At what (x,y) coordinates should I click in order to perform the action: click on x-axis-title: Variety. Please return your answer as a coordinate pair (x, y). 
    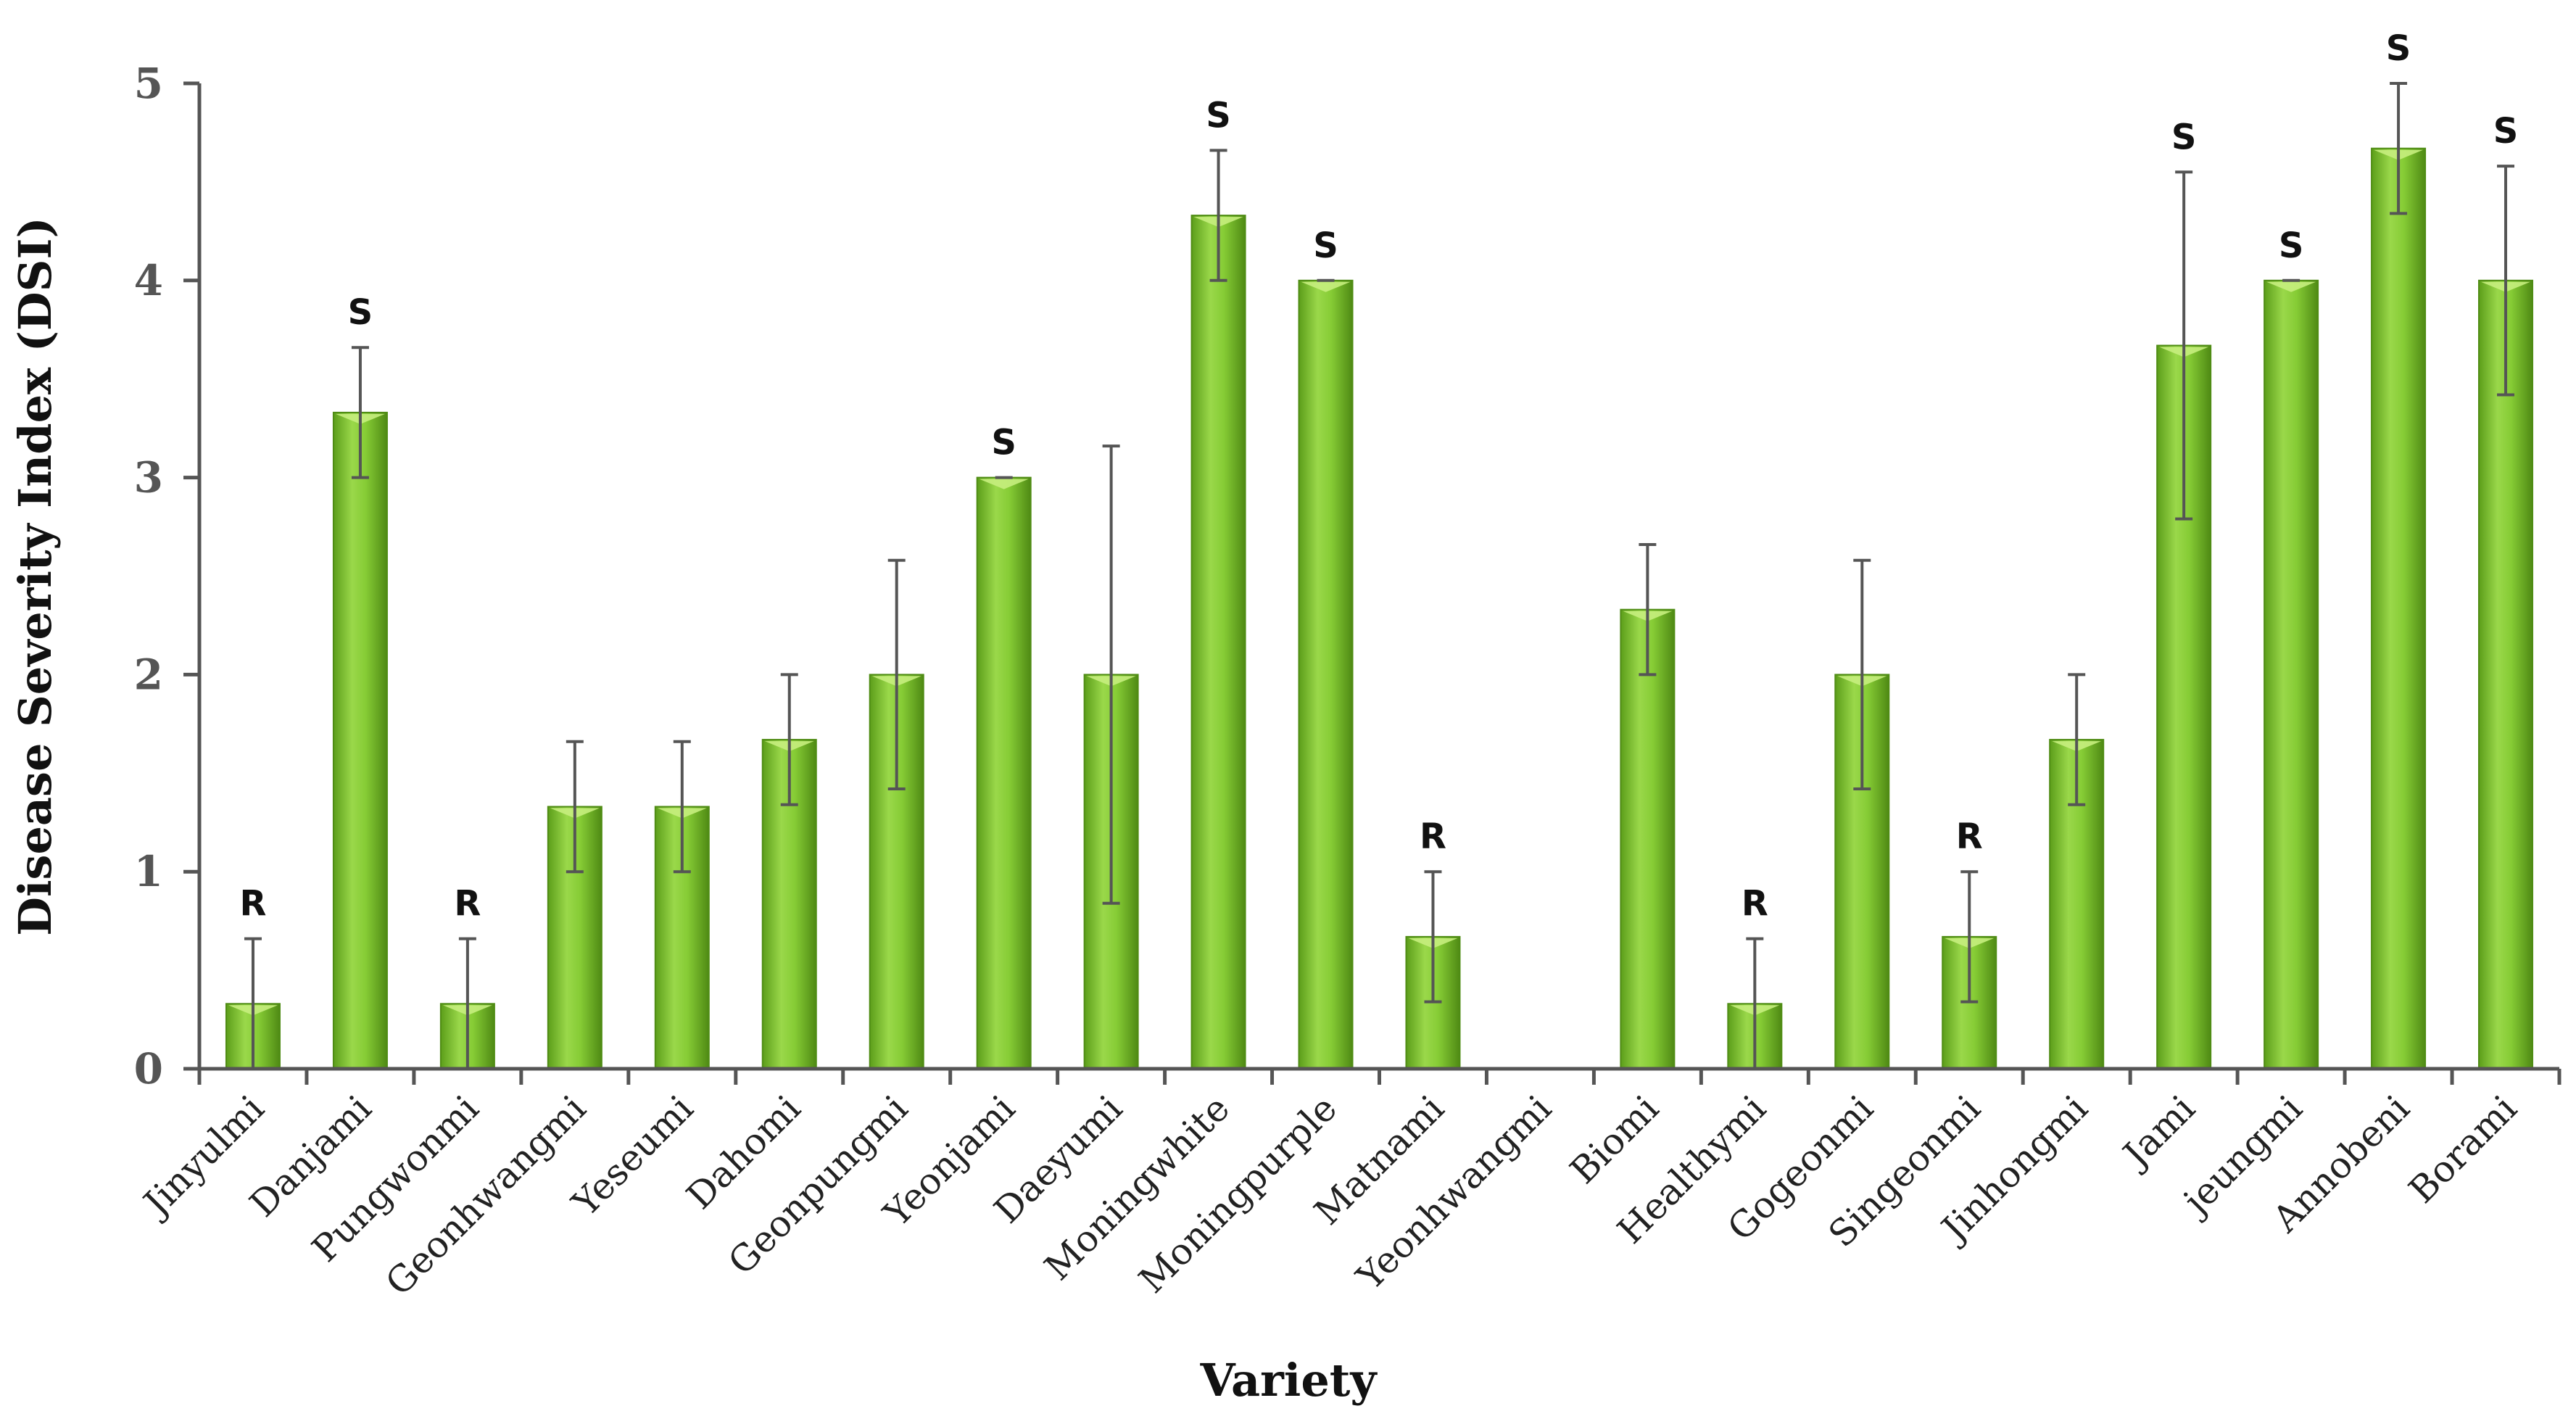
    Looking at the image, I should click on (1289, 1380).